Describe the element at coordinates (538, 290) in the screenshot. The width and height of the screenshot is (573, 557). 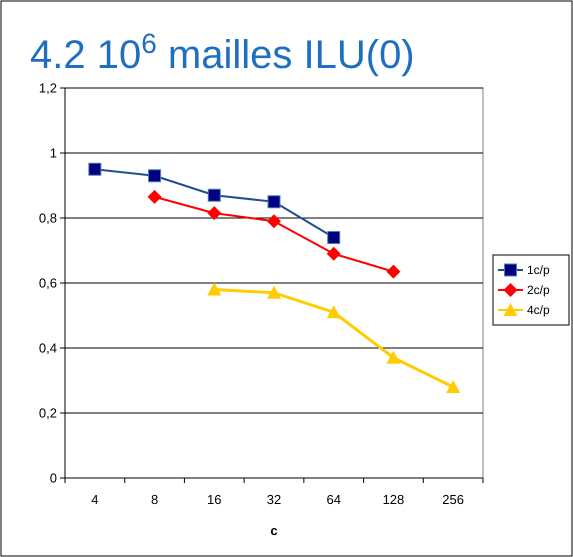
I see `legend-label: 2c/p` at that location.